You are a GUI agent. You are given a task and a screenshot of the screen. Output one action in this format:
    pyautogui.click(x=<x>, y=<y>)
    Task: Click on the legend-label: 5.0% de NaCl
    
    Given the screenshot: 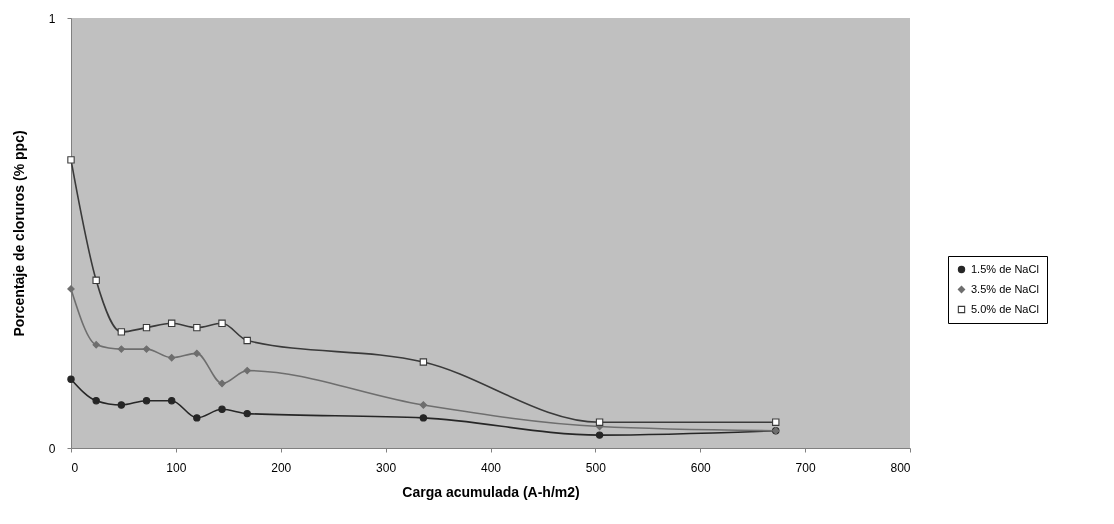 What is the action you would take?
    pyautogui.click(x=1005, y=308)
    